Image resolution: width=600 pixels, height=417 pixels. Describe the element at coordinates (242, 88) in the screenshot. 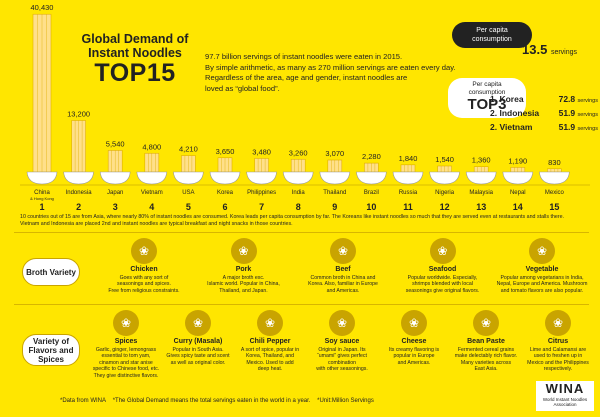

I see `intro-line: loved as “global food”.` at that location.